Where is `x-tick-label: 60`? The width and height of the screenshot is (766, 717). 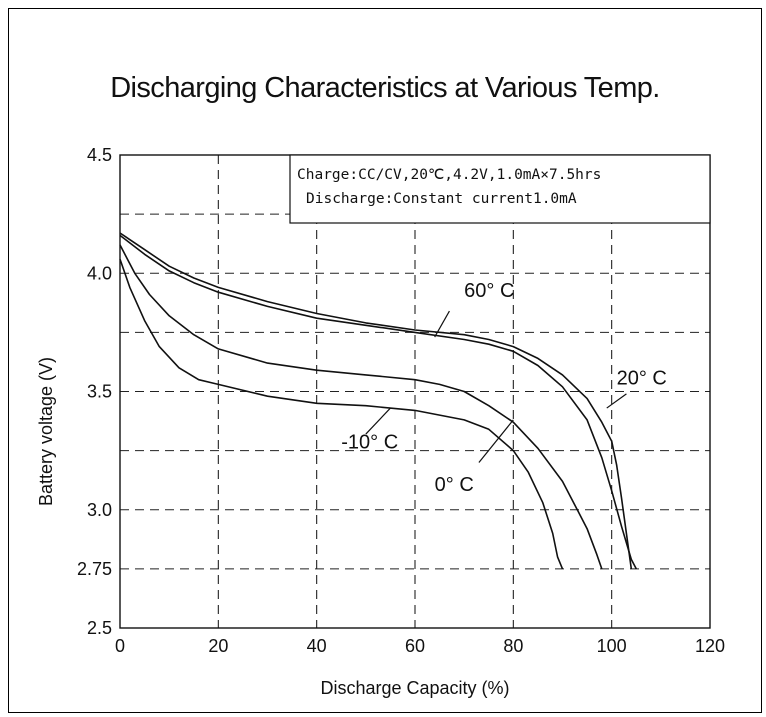 x-tick-label: 60 is located at coordinates (415, 646).